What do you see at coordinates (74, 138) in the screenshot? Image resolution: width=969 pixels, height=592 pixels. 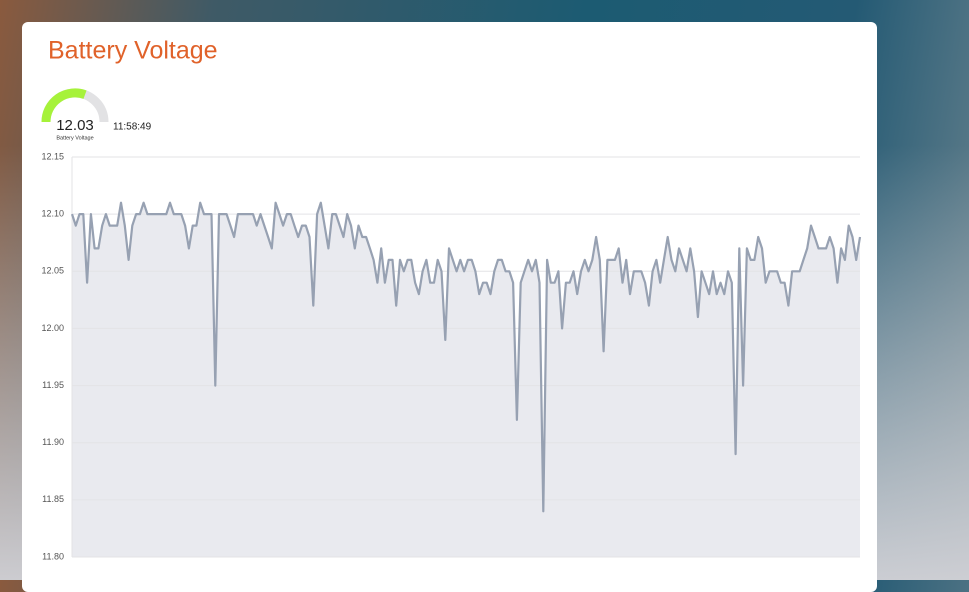 I see `gauge-label: Battery Voltage` at bounding box center [74, 138].